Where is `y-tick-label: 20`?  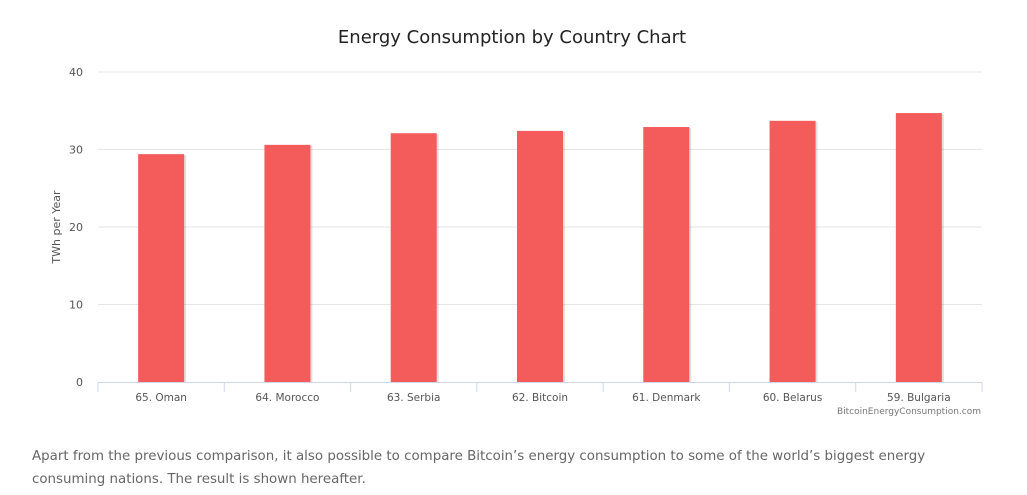 y-tick-label: 20 is located at coordinates (76, 227).